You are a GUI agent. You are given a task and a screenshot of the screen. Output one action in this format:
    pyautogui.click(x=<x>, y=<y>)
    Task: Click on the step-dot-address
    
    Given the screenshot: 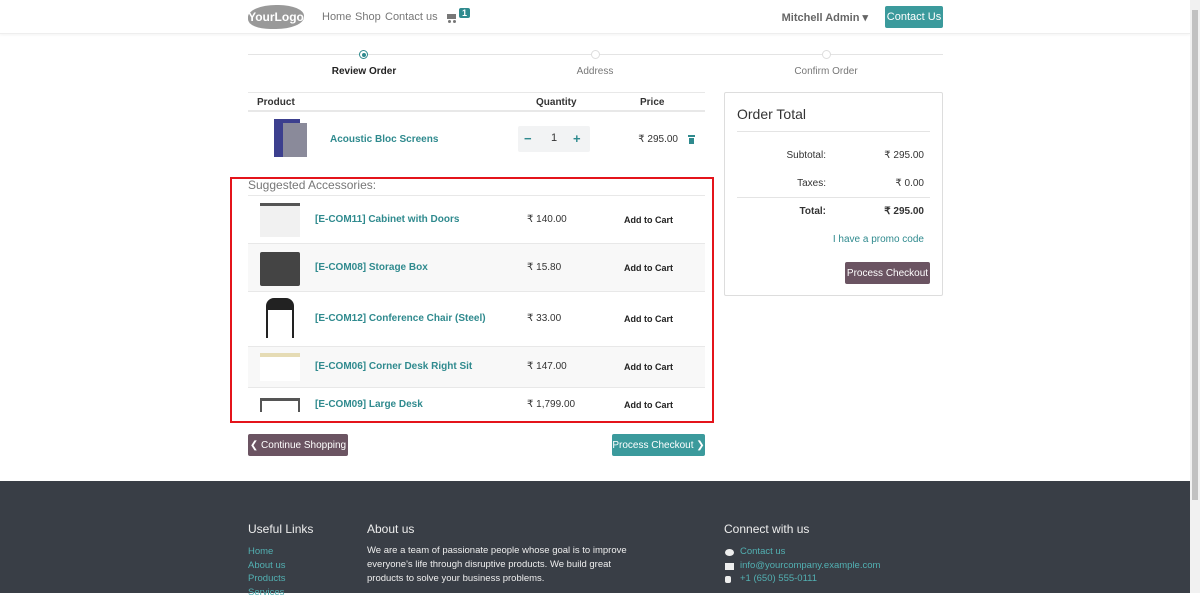 What is the action you would take?
    pyautogui.click(x=595, y=54)
    